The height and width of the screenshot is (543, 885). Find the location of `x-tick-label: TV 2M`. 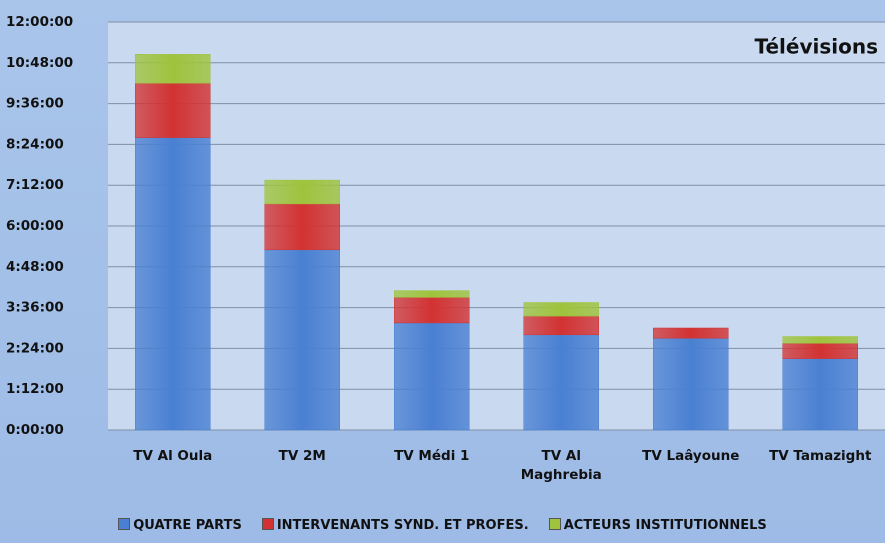

x-tick-label: TV 2M is located at coordinates (302, 456).